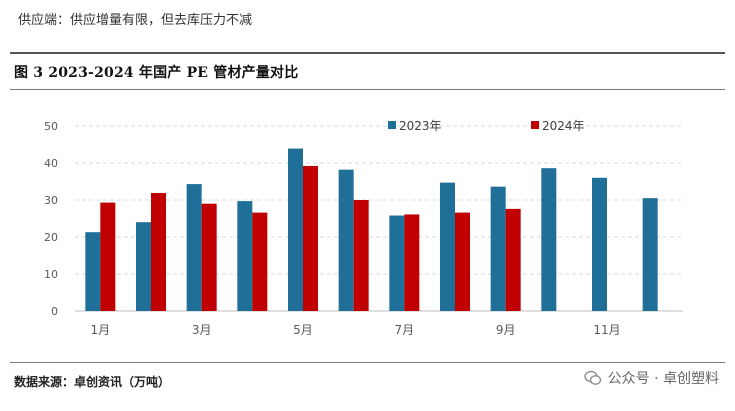  What do you see at coordinates (135, 20) in the screenshot?
I see `section-heading: 供应端：供应增量有限，但去库压力不减` at bounding box center [135, 20].